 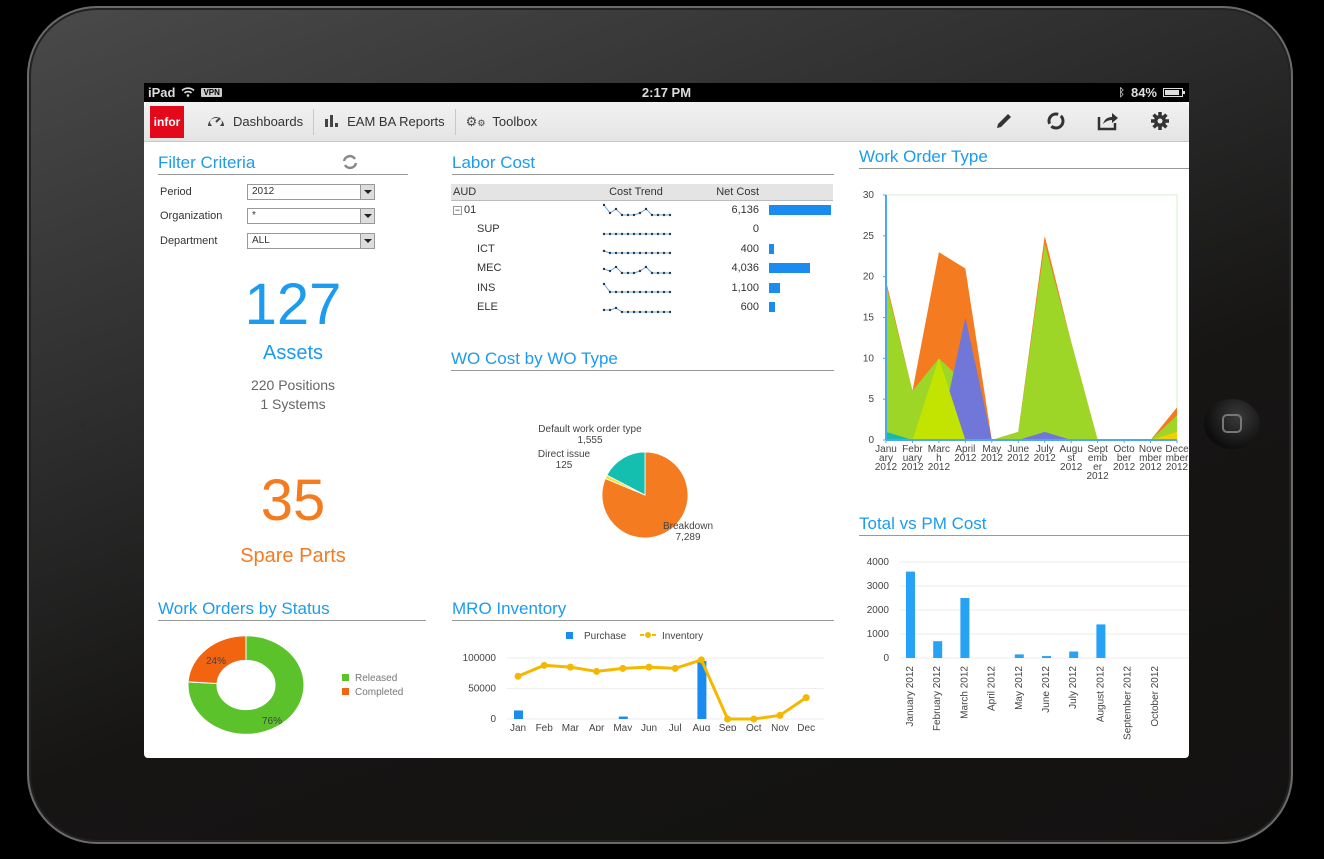 What do you see at coordinates (293, 304) in the screenshot?
I see `assets-count: 127` at bounding box center [293, 304].